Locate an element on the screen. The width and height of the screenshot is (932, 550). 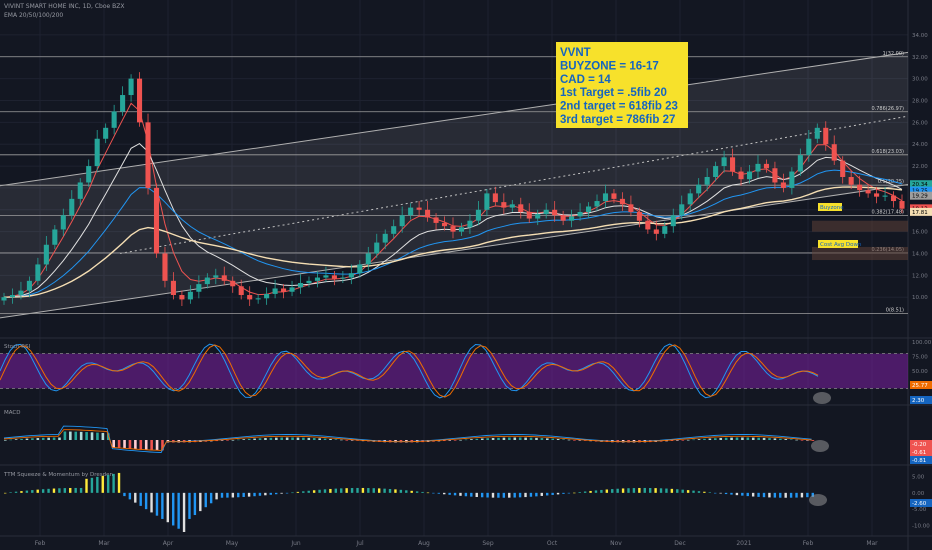
macd-signal-line is located at coordinates (407, 440).